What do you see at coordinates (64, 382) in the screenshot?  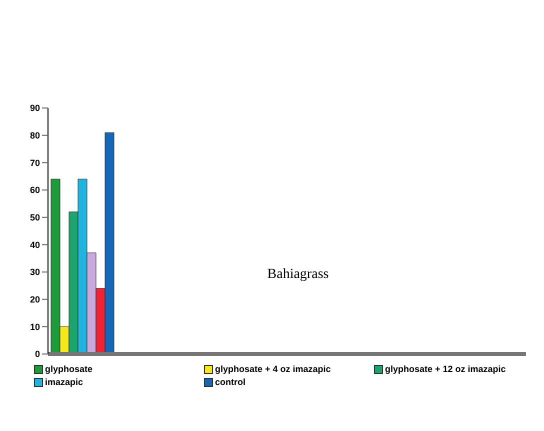 I see `legend-label: imazapic` at bounding box center [64, 382].